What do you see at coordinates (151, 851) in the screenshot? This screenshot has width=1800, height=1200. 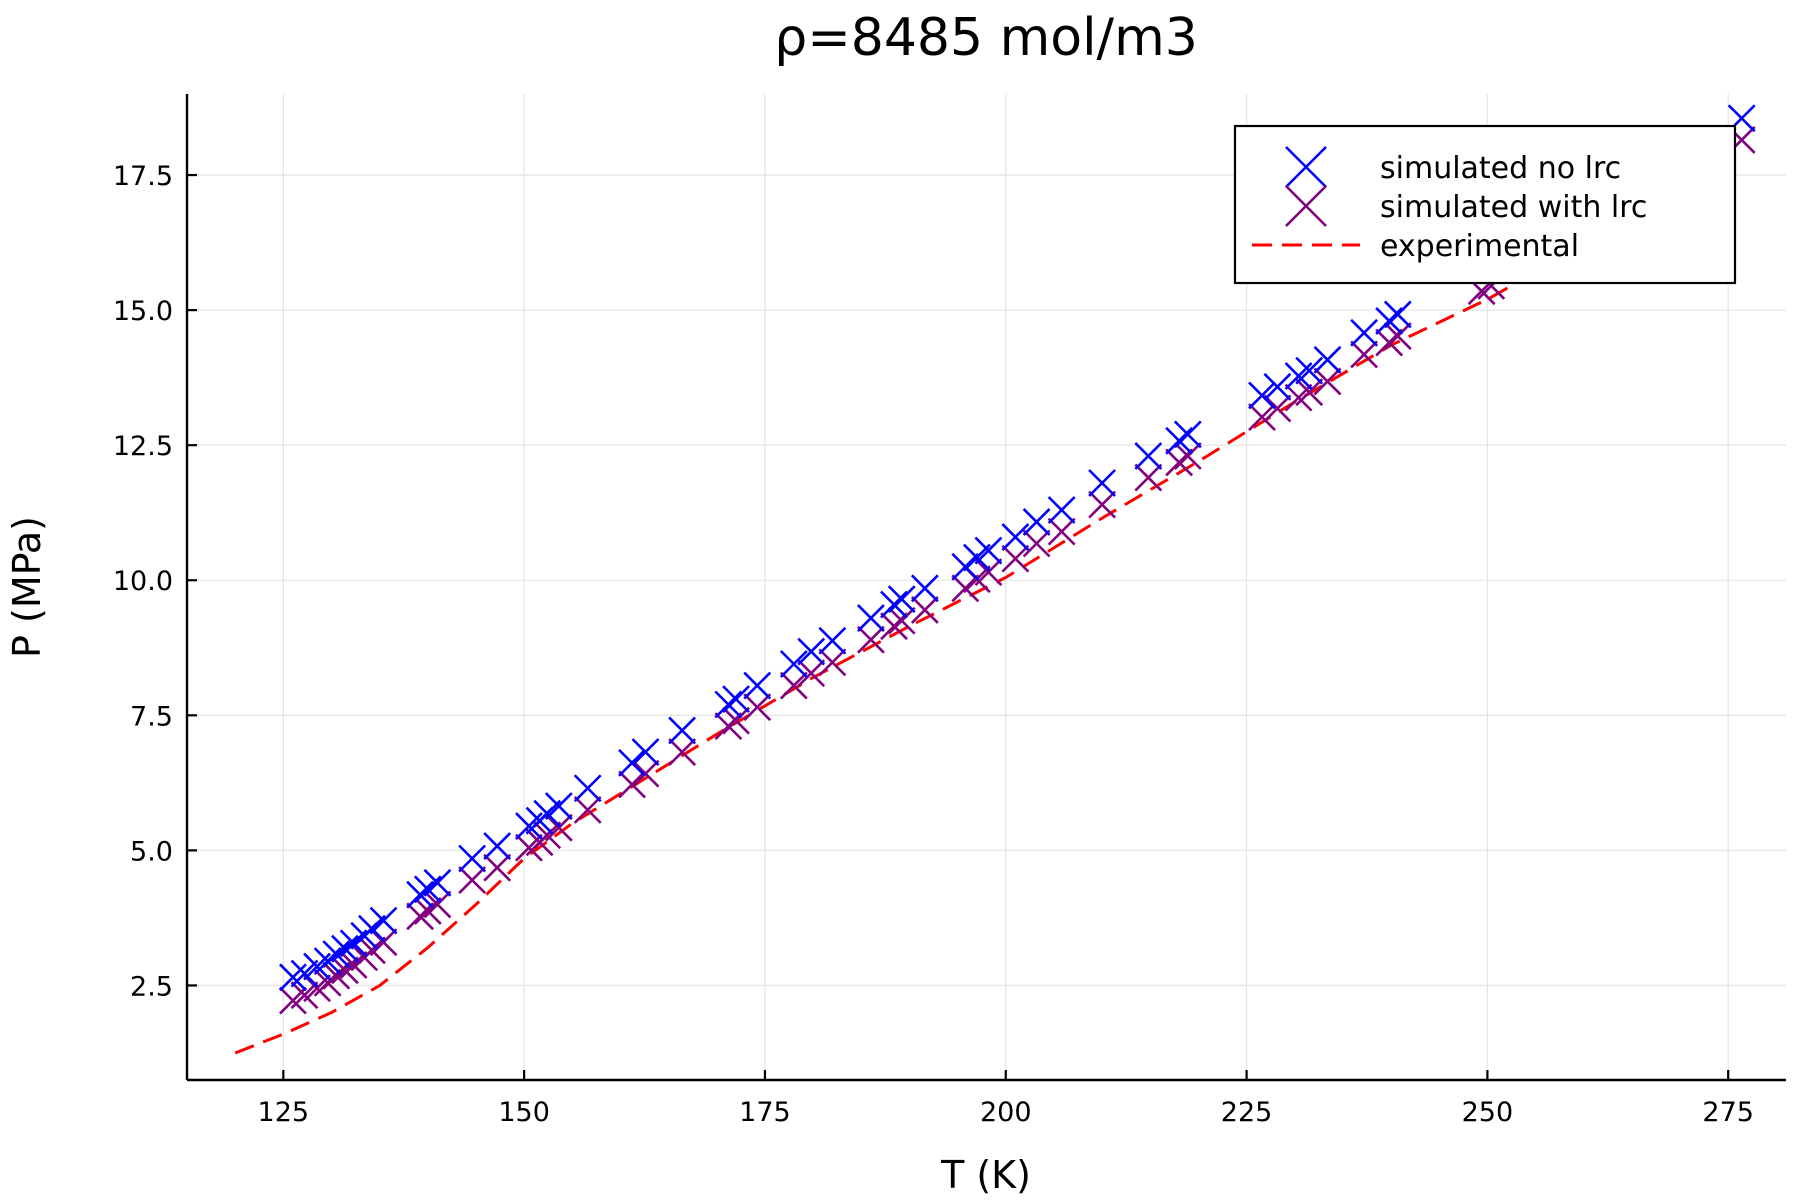 I see `y-tick-label: 5.0` at bounding box center [151, 851].